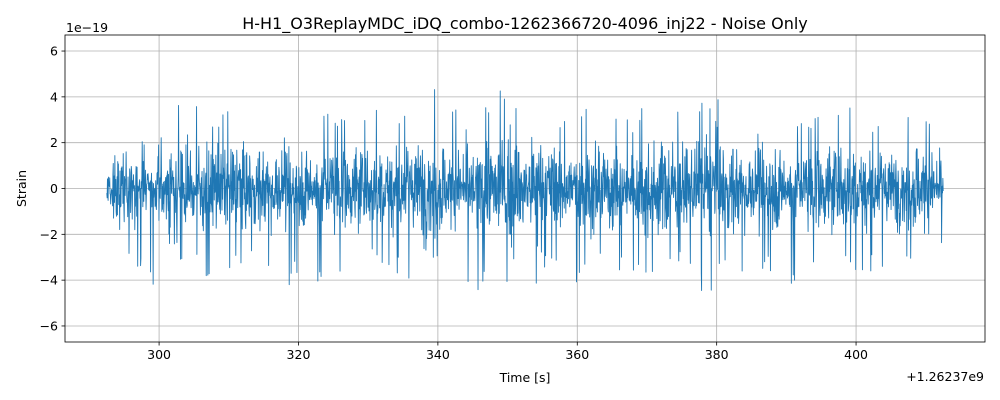 Image resolution: width=1000 pixels, height=400 pixels. Describe the element at coordinates (577, 354) in the screenshot. I see `x-tick-label: 360` at that location.